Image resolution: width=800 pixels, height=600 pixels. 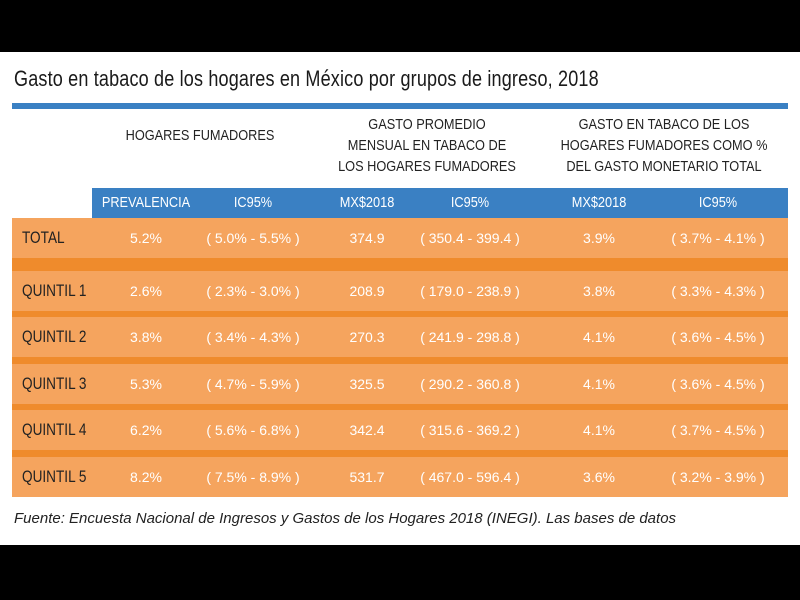 What do you see at coordinates (470, 383) in the screenshot?
I see `table-cell: ( 290.2 - 360.8 )` at bounding box center [470, 383].